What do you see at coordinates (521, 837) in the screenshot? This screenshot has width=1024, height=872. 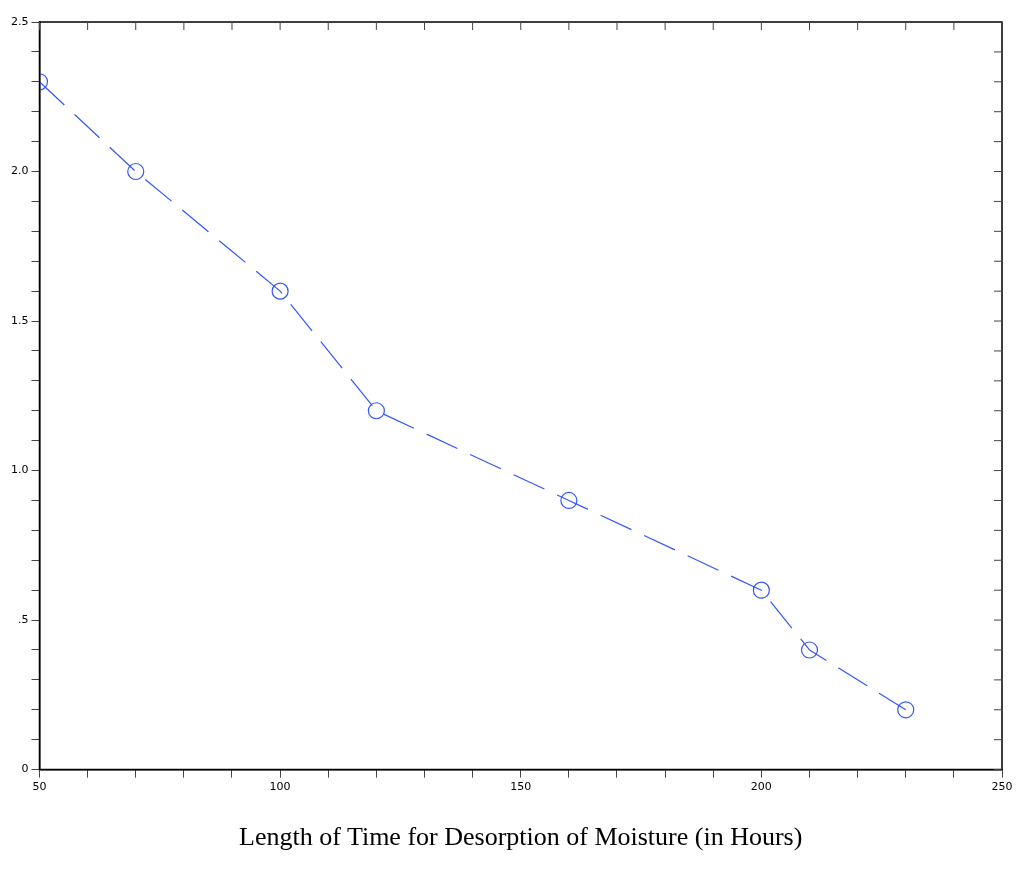 I see `x-axis-title: Length of Time for Desorption of Moisture (in Hours)` at bounding box center [521, 837].